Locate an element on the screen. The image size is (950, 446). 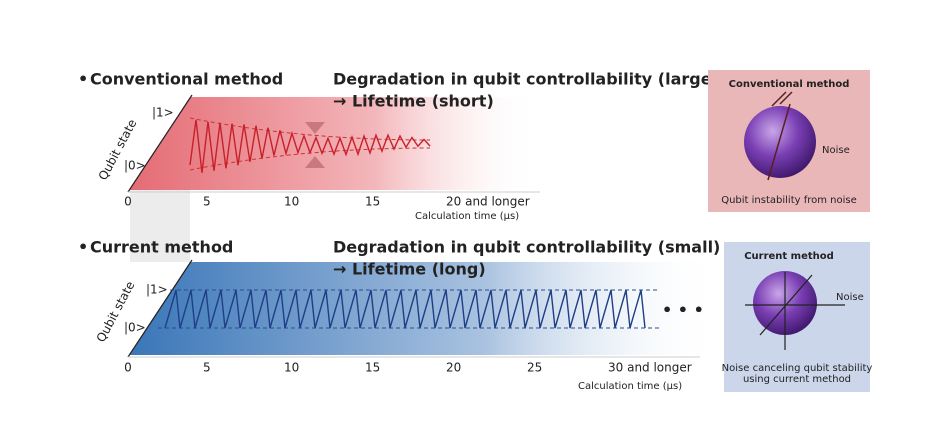
method-label: Current method is located at coordinates (161, 247).